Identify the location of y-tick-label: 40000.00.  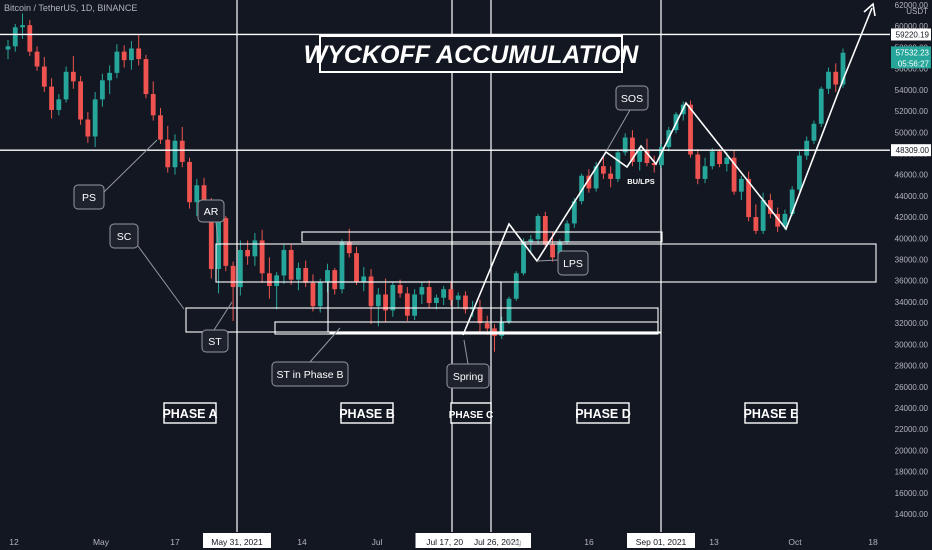
(912, 238).